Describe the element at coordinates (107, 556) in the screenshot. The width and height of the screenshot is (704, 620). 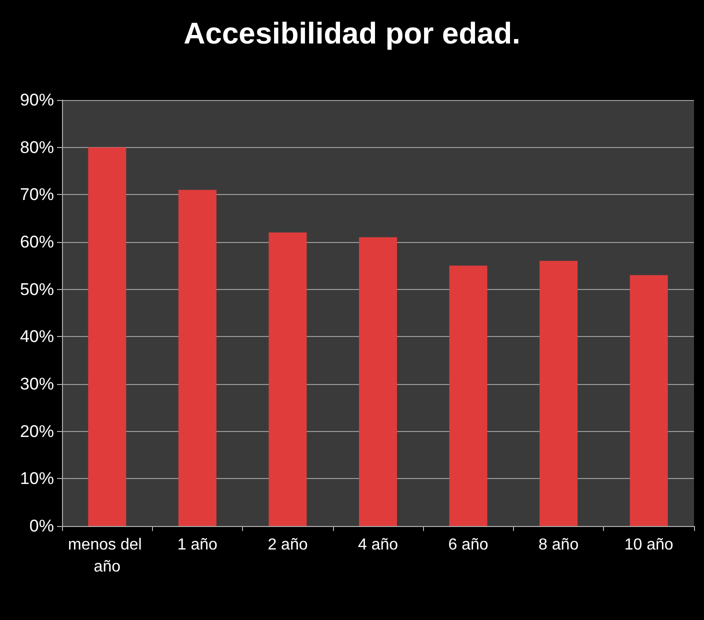
I see `x-tick-label: menos del año` at that location.